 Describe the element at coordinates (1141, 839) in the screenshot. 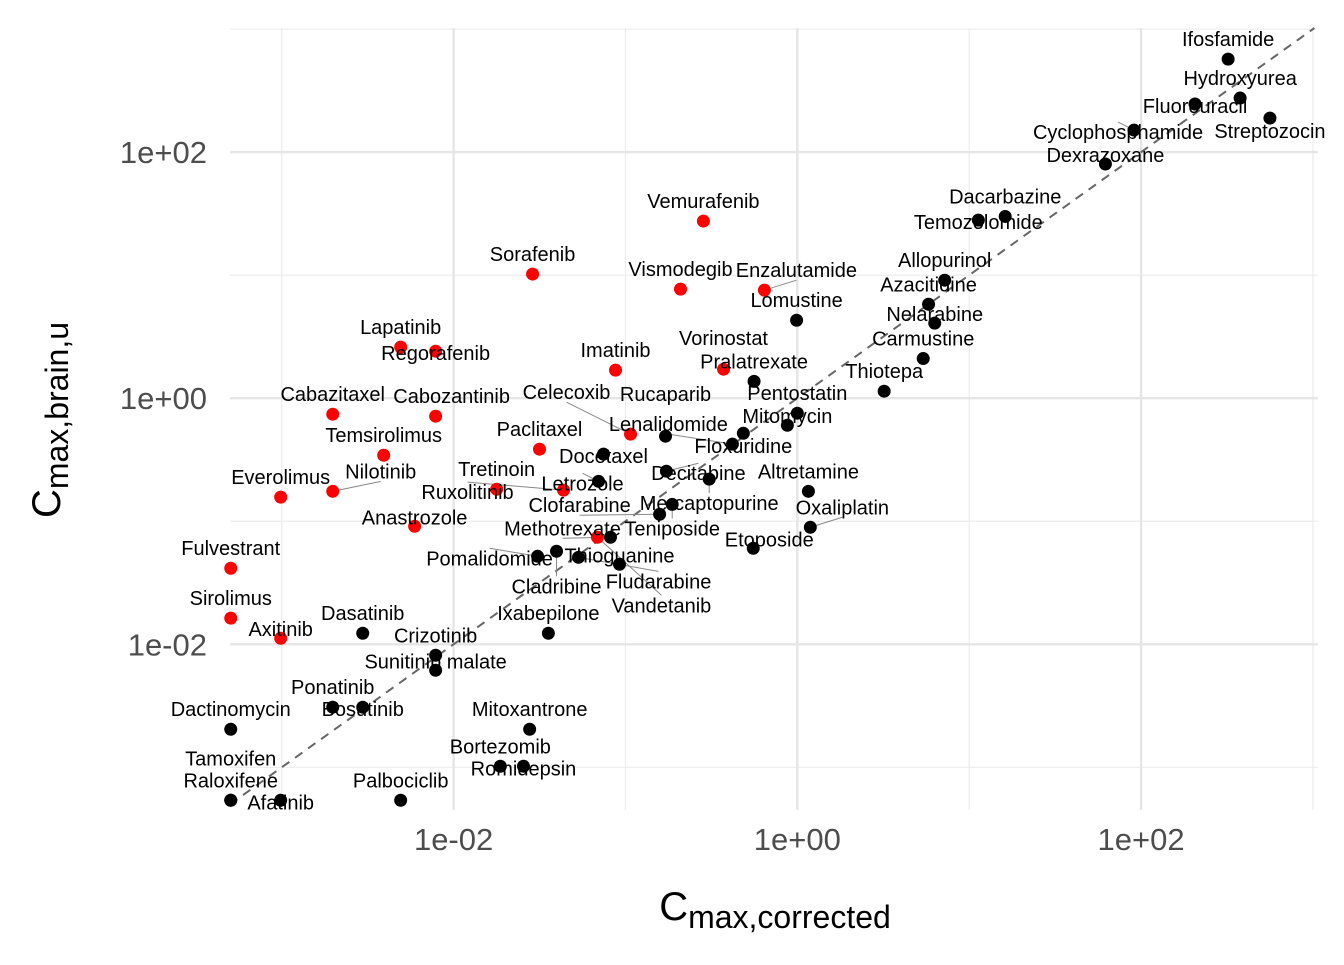

I see `x-tick-label: 1e+02` at that location.